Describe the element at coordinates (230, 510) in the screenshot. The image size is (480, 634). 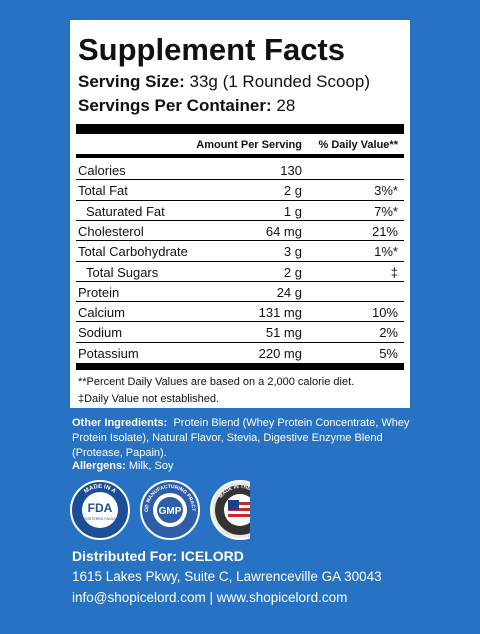
I see `usa-badge: MADE IN THE USA` at that location.